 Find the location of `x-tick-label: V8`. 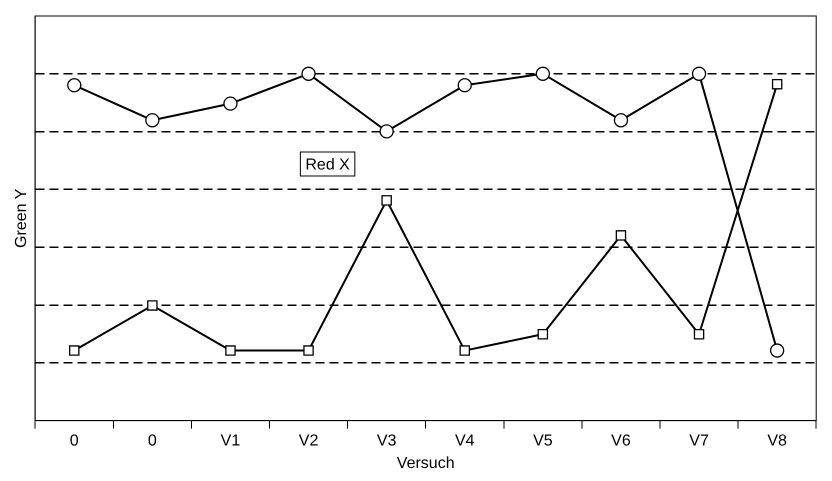

x-tick-label: V8 is located at coordinates (777, 441).